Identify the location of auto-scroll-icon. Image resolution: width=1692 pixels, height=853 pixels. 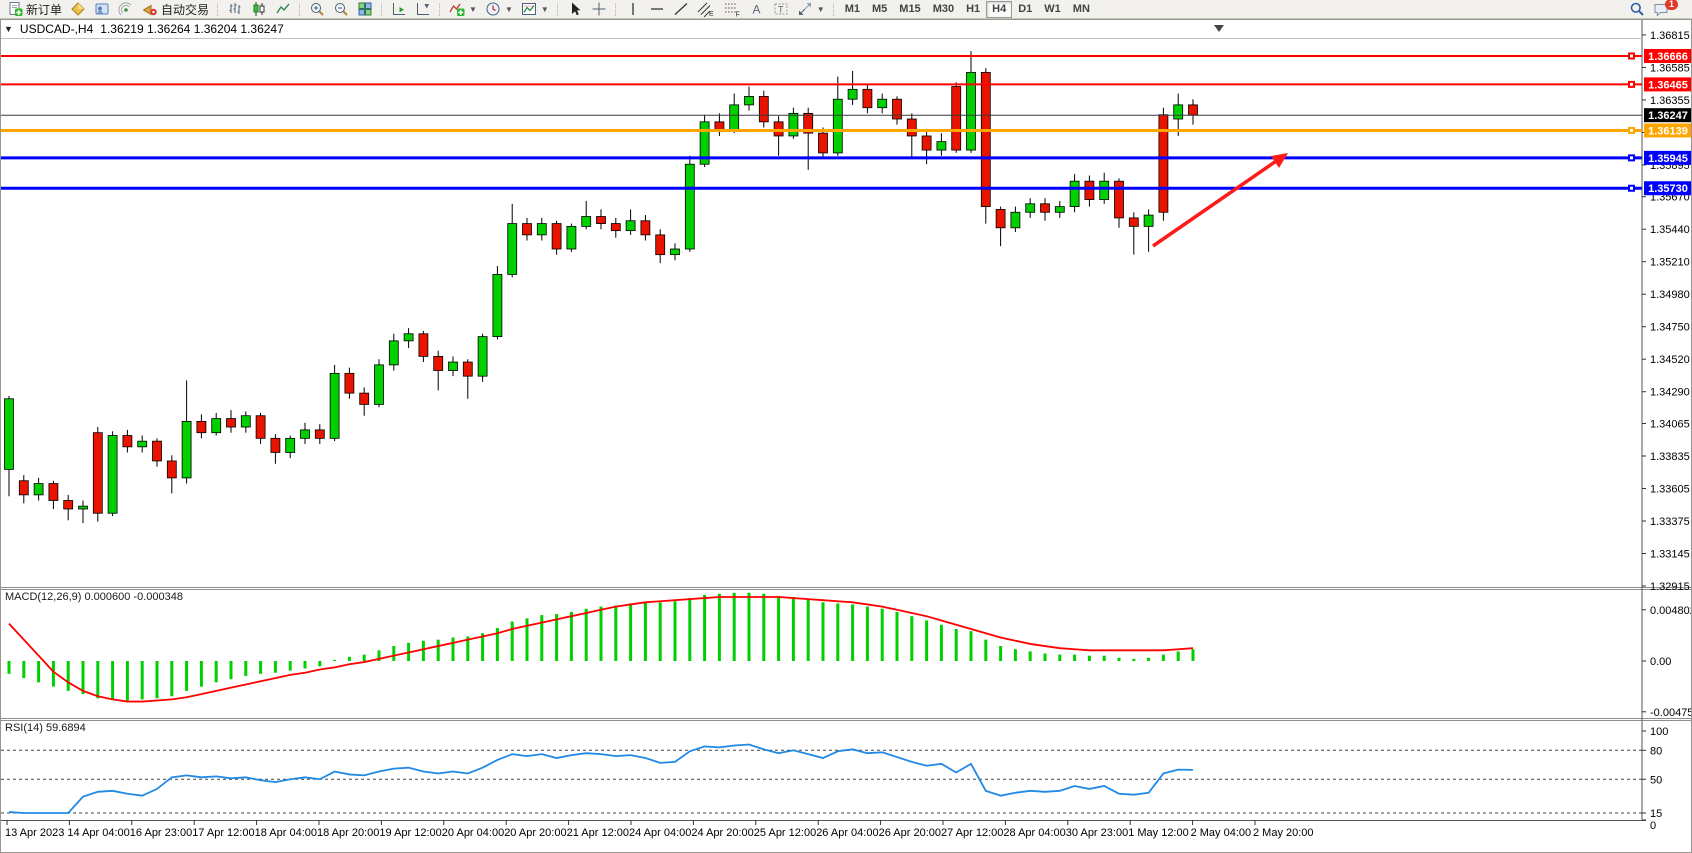
(399, 9).